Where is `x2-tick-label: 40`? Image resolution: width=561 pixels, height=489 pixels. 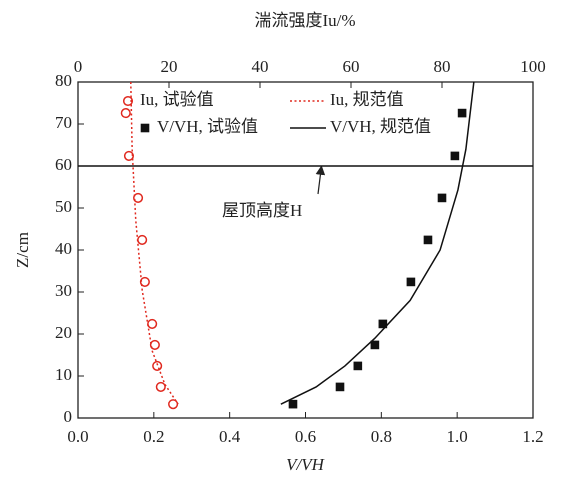
x2-tick-label: 40 is located at coordinates (260, 66).